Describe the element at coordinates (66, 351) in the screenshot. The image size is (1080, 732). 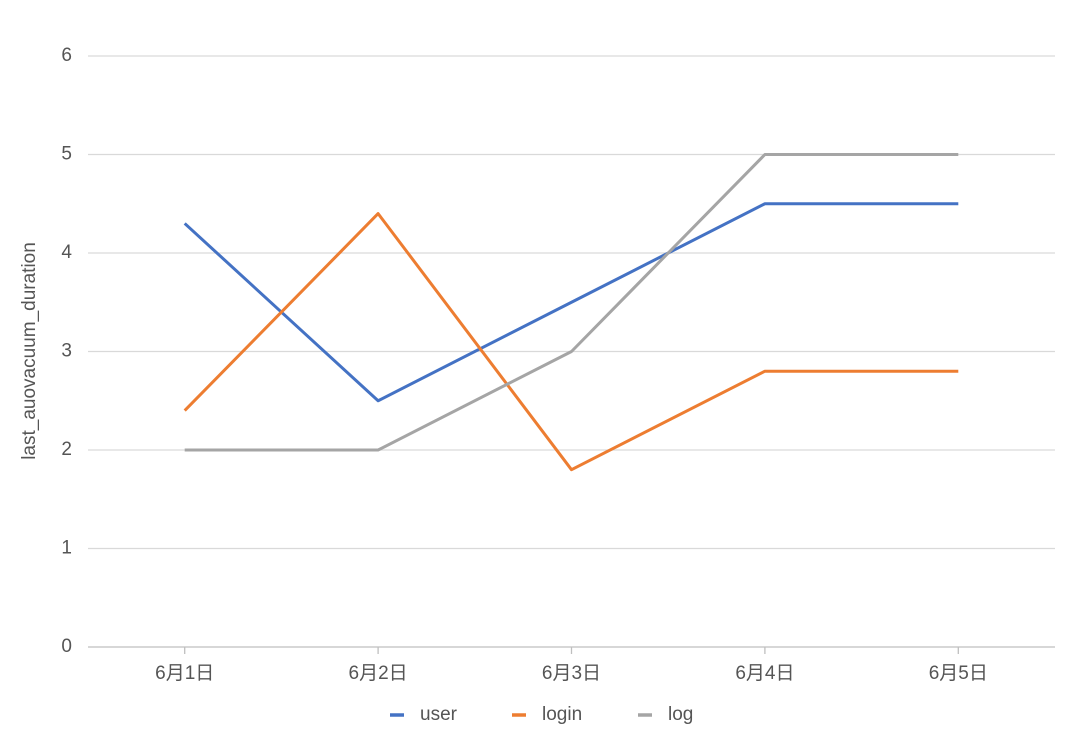
I see `y-tick-label: 3` at that location.